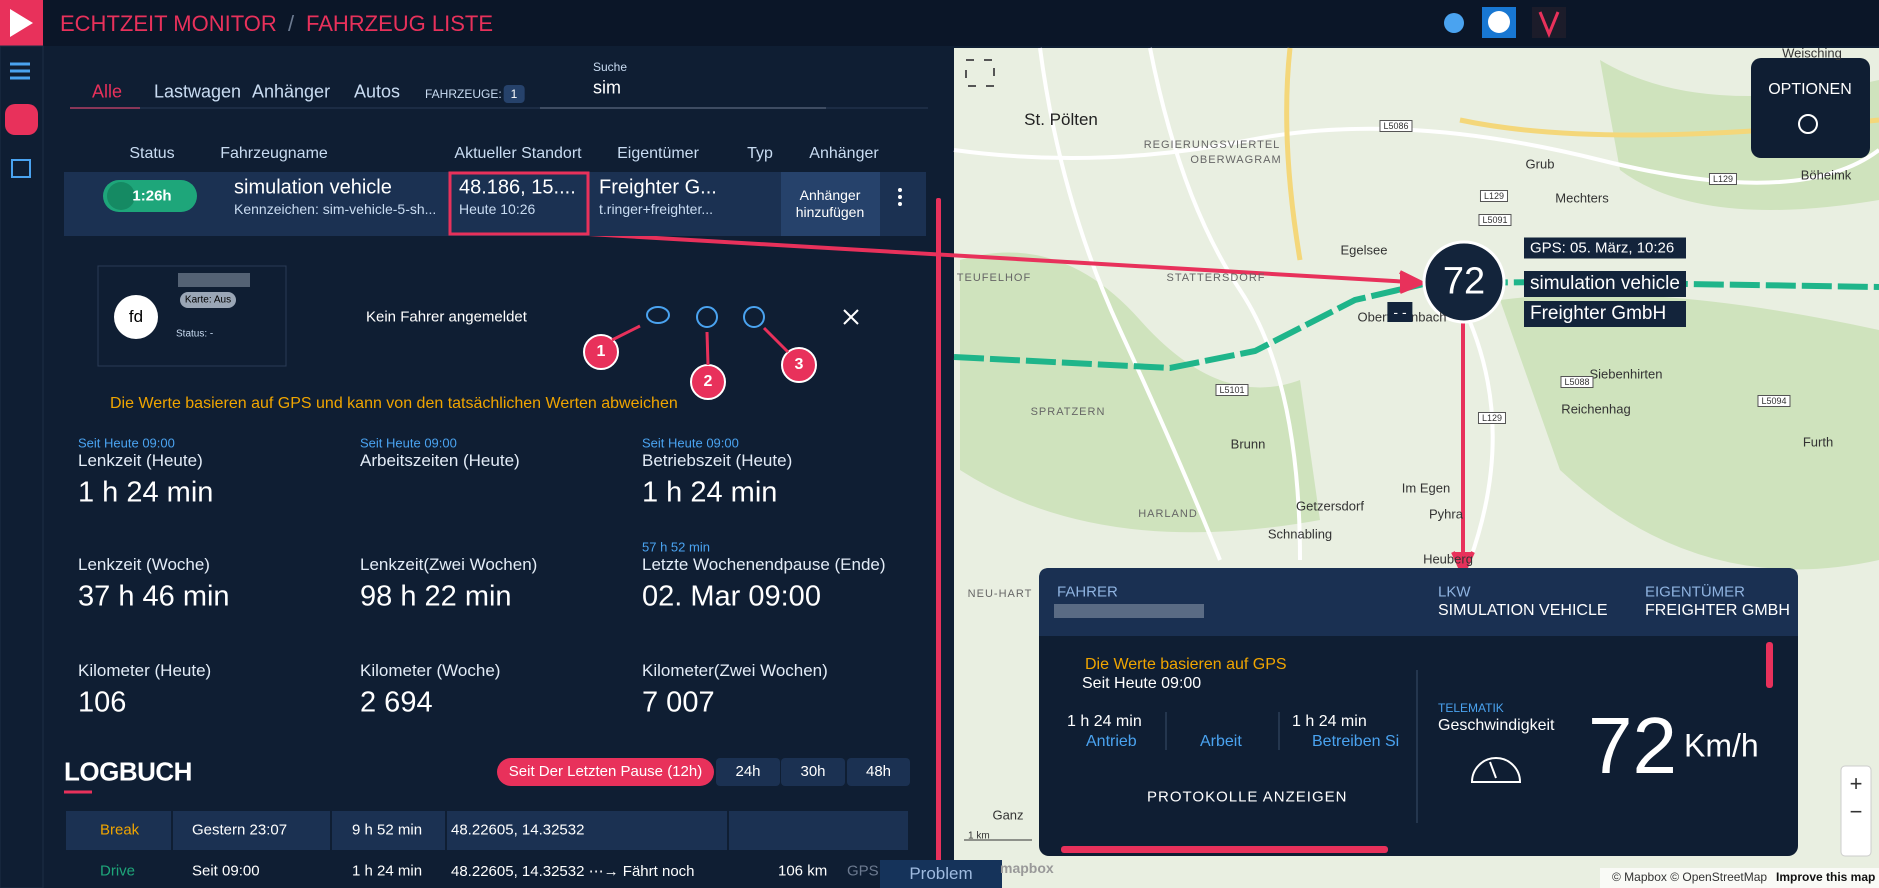  I want to click on driver-card, so click(192, 316).